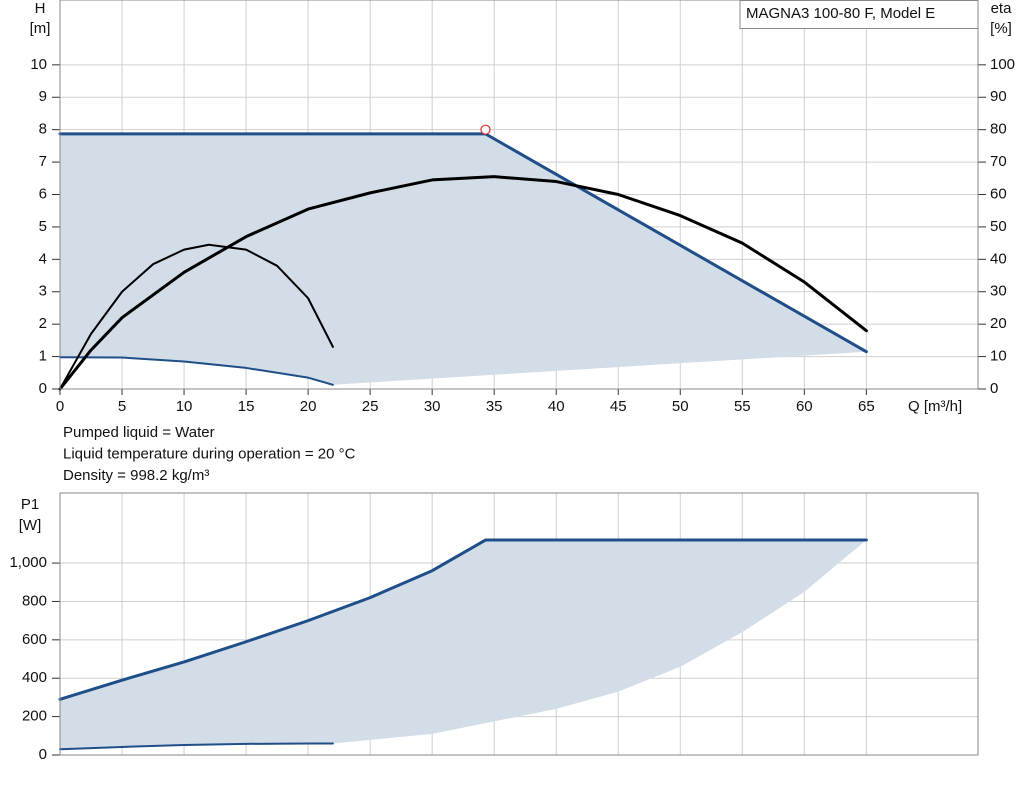 The width and height of the screenshot is (1024, 786). What do you see at coordinates (998, 193) in the screenshot?
I see `y2-tick-label: 60` at bounding box center [998, 193].